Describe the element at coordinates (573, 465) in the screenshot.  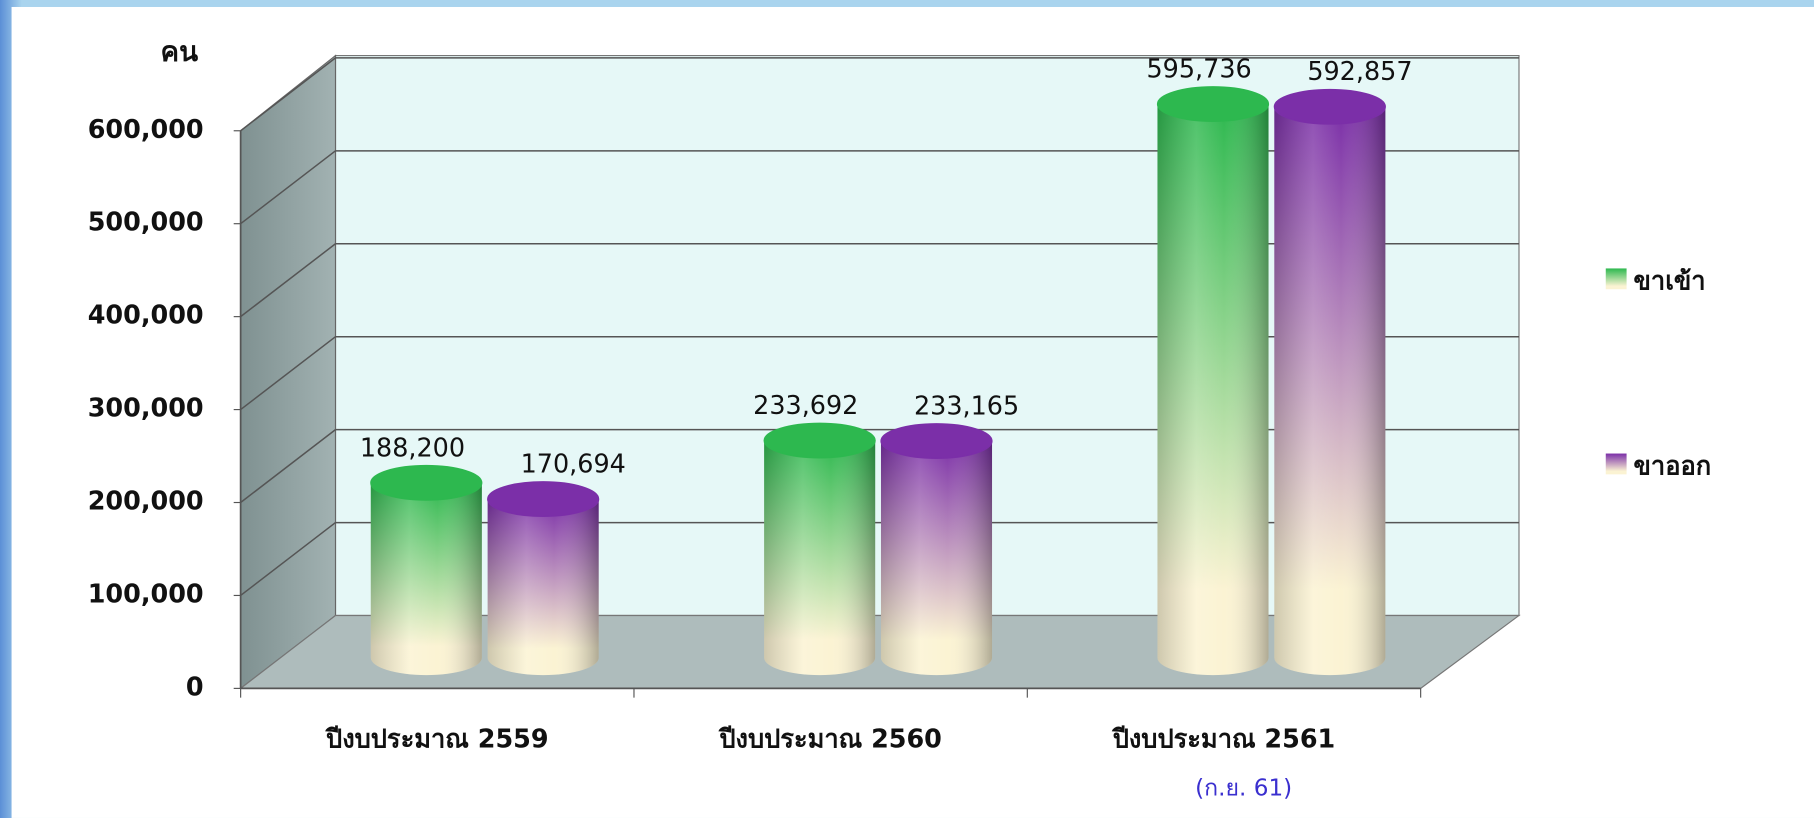
I see `value-label: 170,694` at that location.